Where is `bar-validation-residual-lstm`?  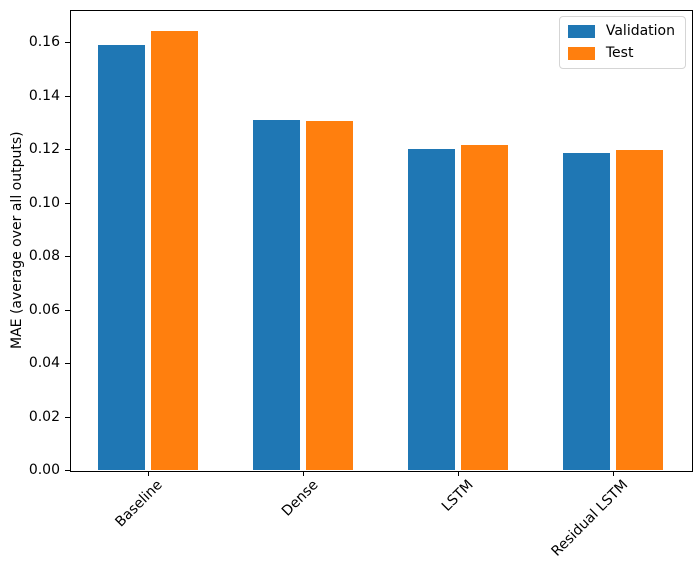
bar-validation-residual-lstm is located at coordinates (587, 311).